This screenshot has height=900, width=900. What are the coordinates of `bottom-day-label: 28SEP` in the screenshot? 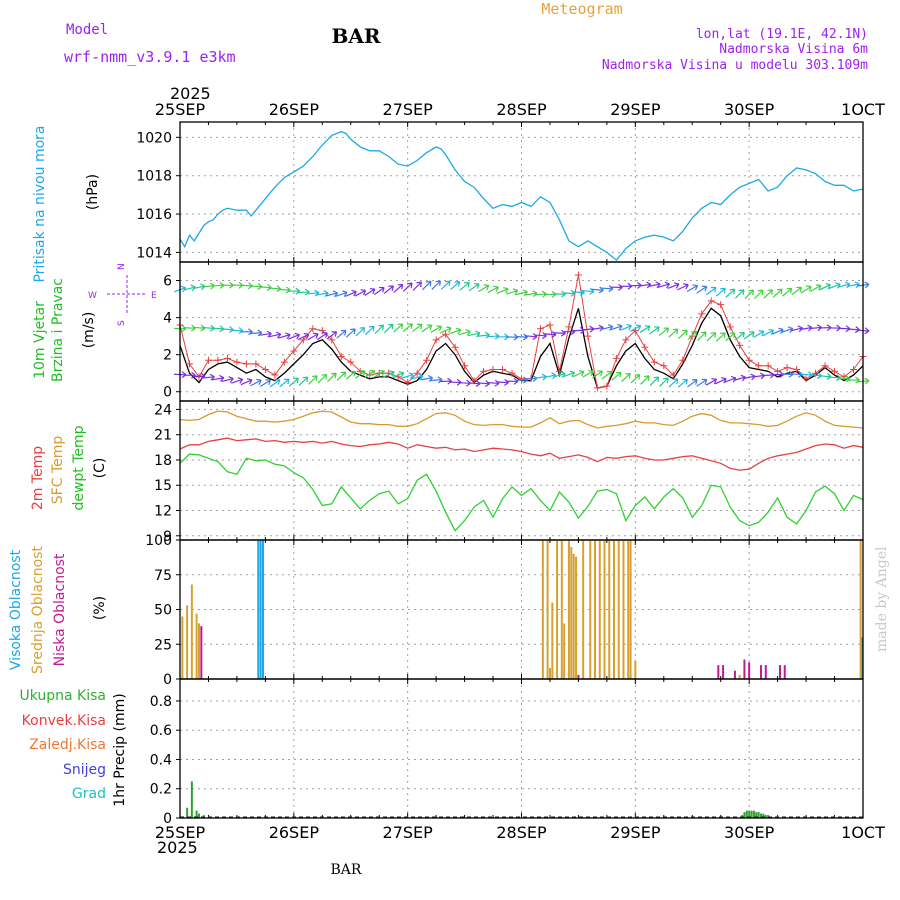 It's located at (521, 832).